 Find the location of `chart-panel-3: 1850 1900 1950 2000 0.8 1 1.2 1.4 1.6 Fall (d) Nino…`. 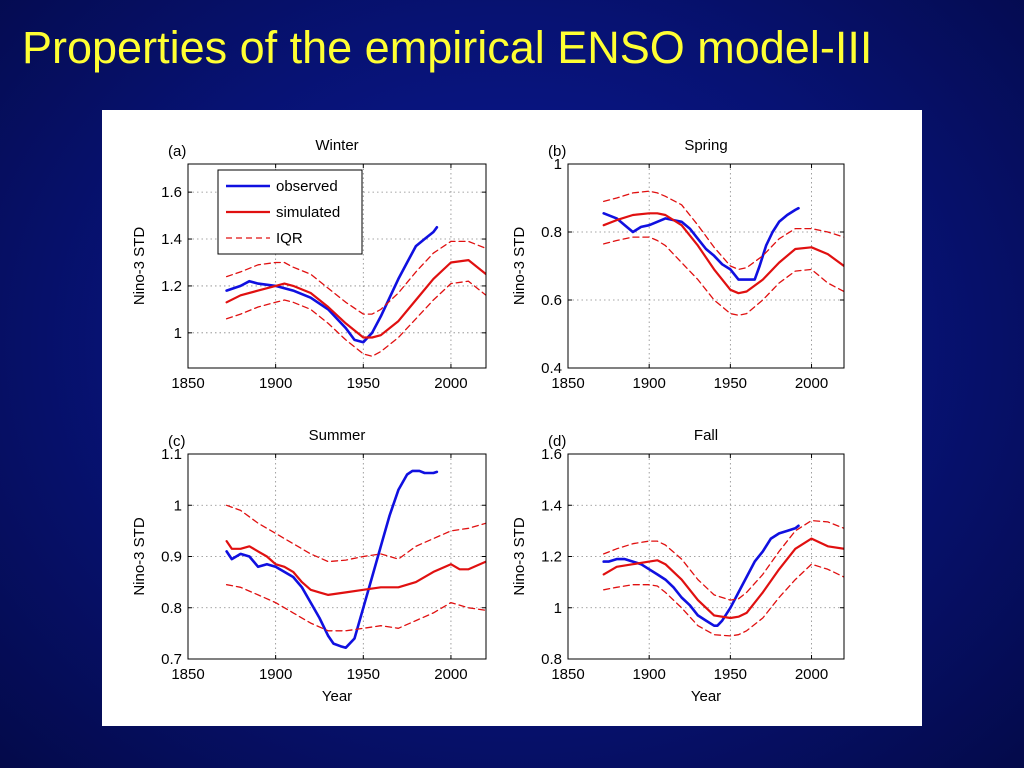

chart-panel-3: 1850 1900 1950 2000 0.8 1 1.2 1.4 1.6 Fall (d) Nino… is located at coordinates (678, 566).